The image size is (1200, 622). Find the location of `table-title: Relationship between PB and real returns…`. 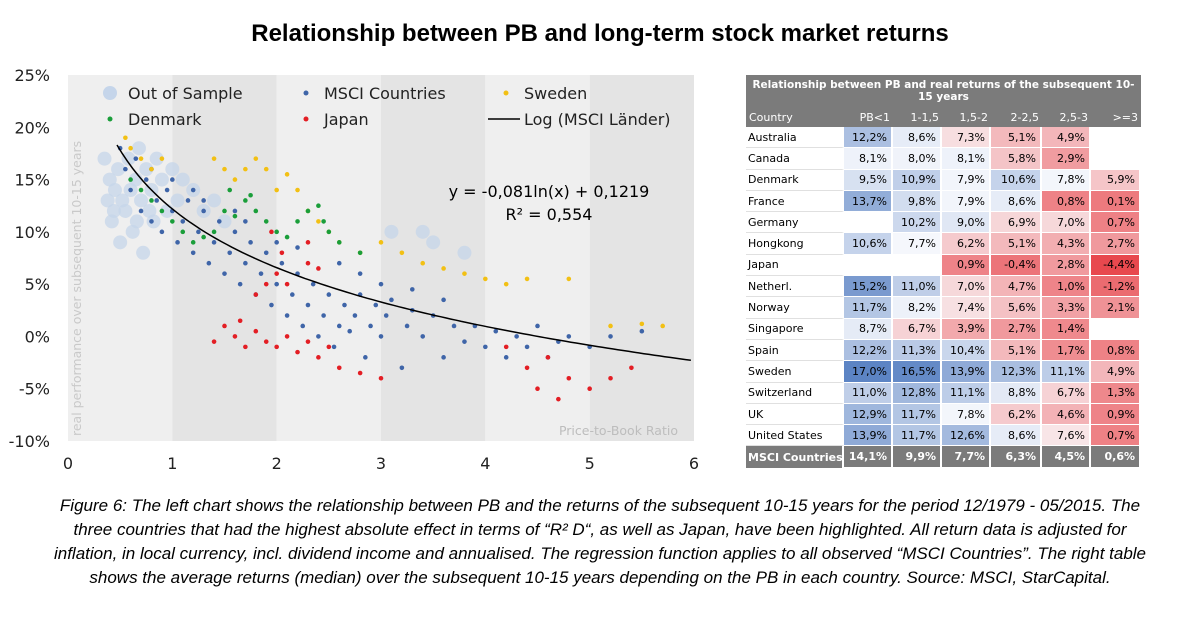

table-title: Relationship between PB and real returns… is located at coordinates (943, 91).